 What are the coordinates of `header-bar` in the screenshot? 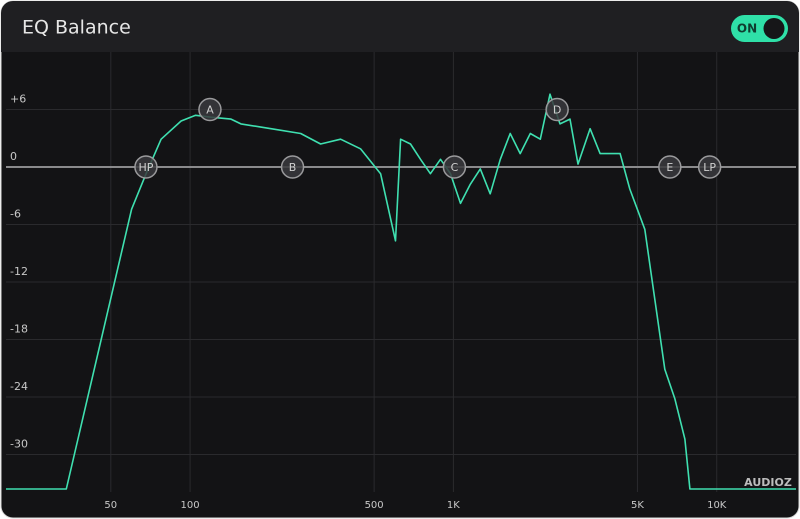 It's located at (400, 26).